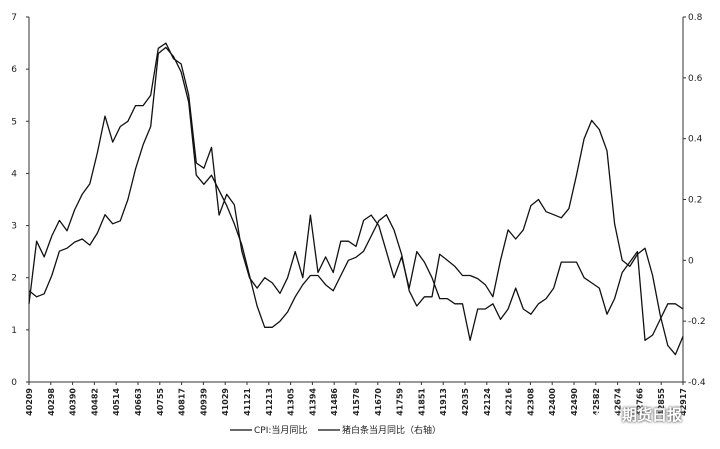 The width and height of the screenshot is (720, 449). Describe the element at coordinates (618, 402) in the screenshot. I see `x-tick-label: 42674` at that location.